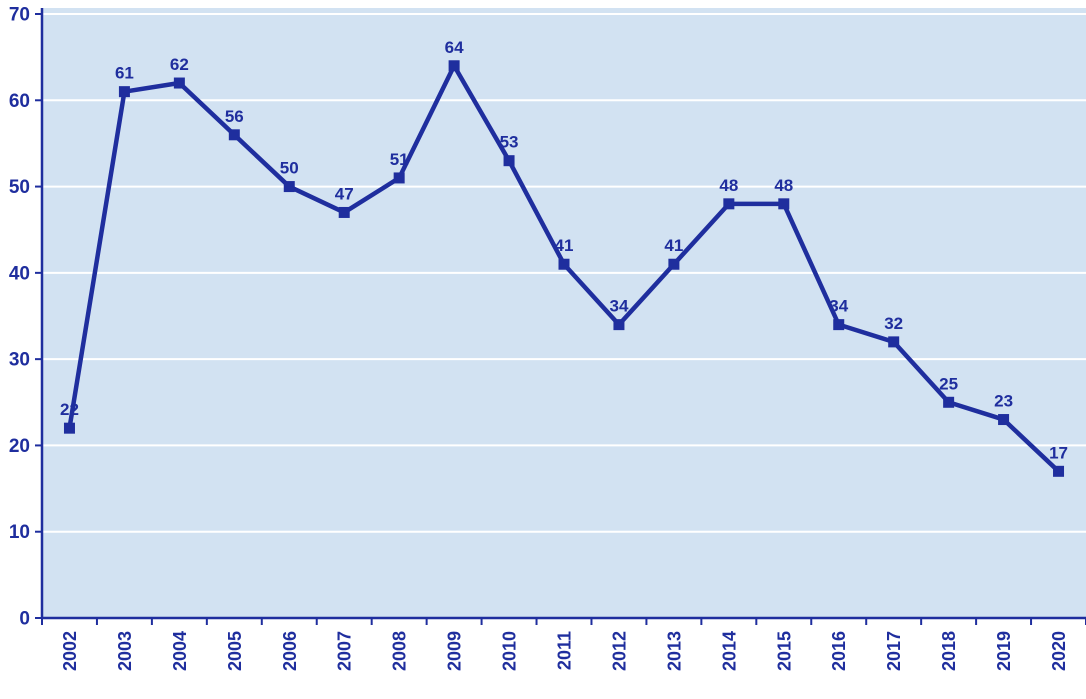  I want to click on x-axis-label: 2008, so click(400, 651).